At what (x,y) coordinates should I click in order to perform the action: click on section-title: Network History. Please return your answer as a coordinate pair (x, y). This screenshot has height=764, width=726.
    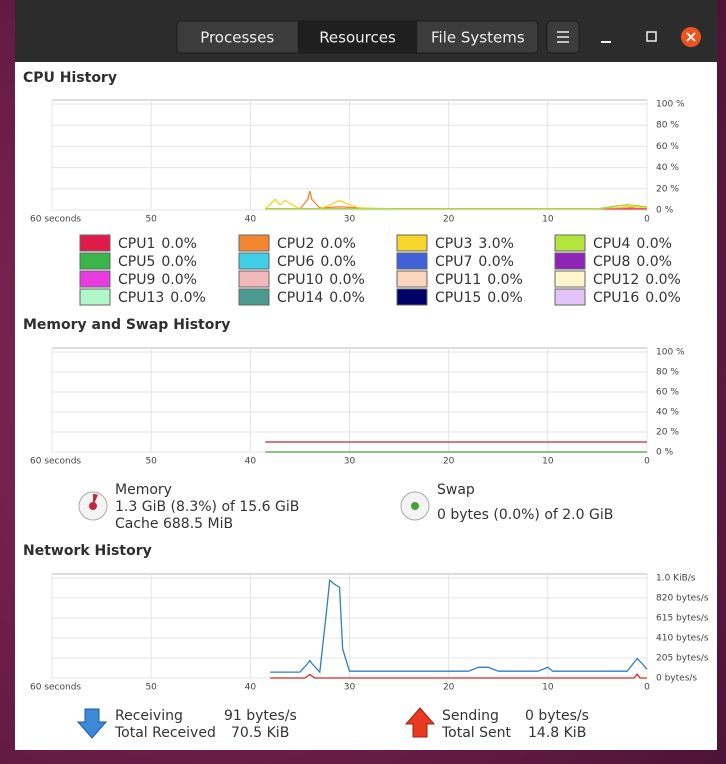
    Looking at the image, I should click on (87, 551).